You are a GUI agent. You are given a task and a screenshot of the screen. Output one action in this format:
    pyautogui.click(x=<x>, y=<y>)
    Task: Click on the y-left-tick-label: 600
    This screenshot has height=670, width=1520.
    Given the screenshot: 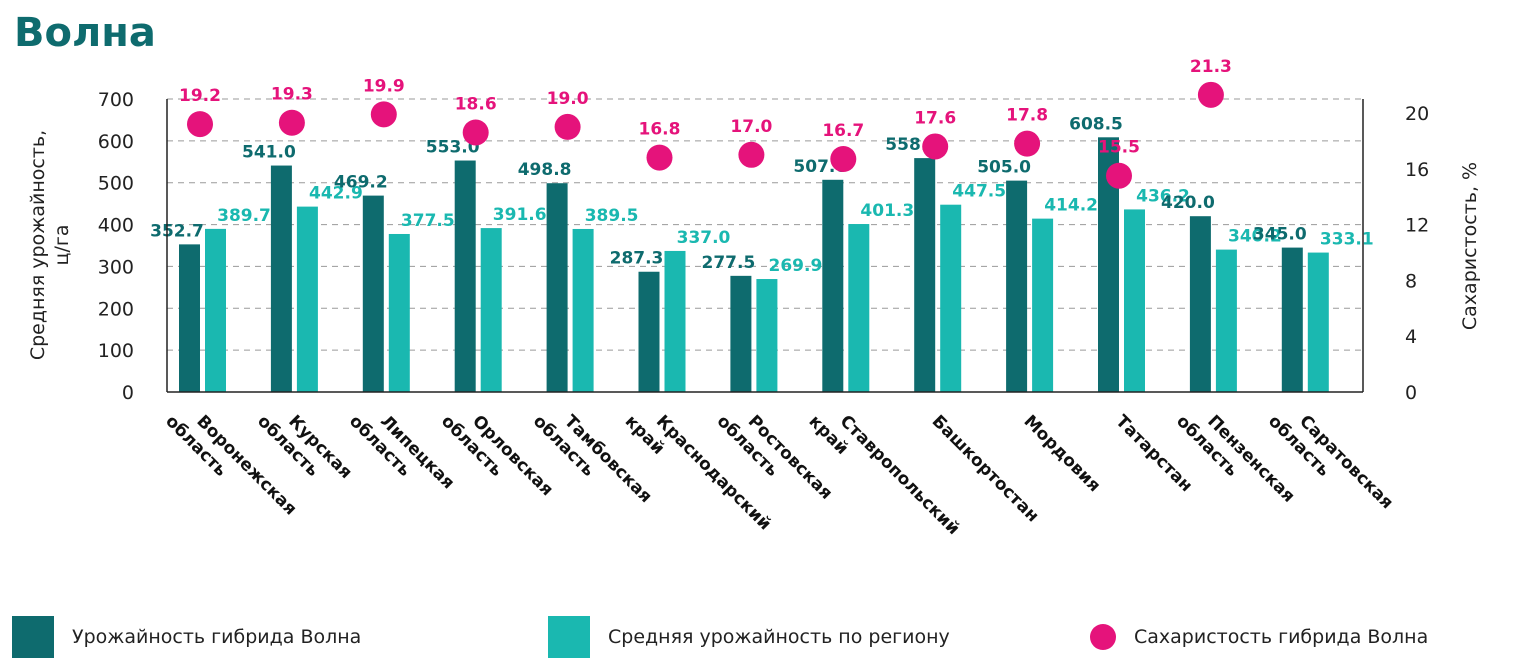 What is the action you would take?
    pyautogui.click(x=116, y=142)
    